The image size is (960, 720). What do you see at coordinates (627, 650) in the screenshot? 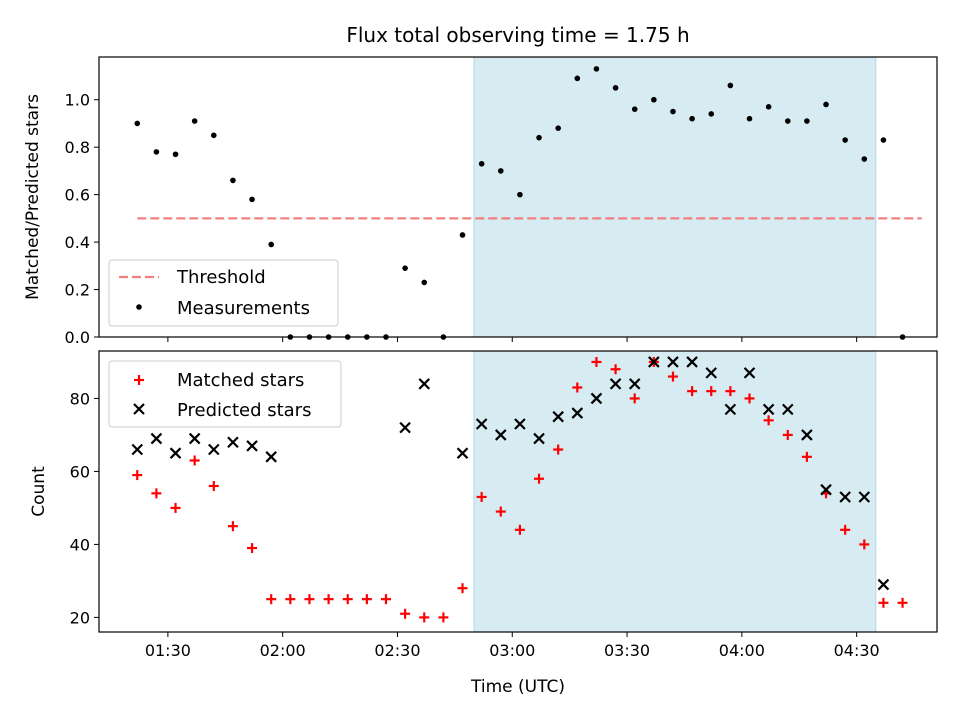
I see `x-tick-label: 03:30` at bounding box center [627, 650].